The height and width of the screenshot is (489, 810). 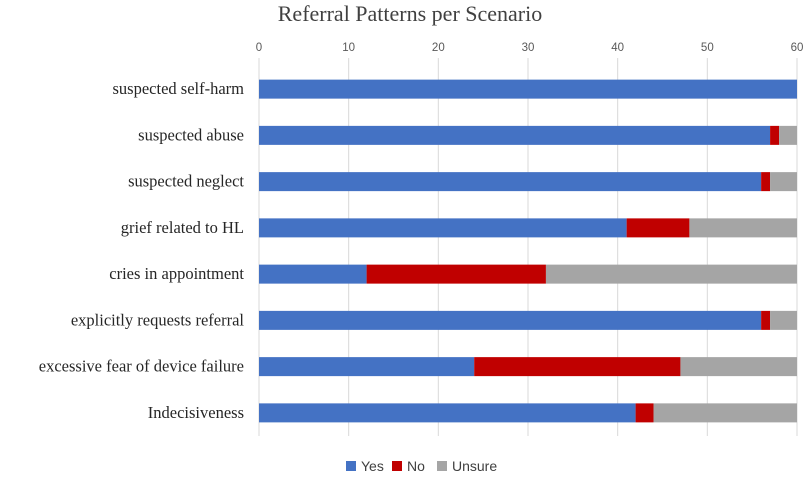 I want to click on category-label: suspected abuse, so click(x=191, y=134).